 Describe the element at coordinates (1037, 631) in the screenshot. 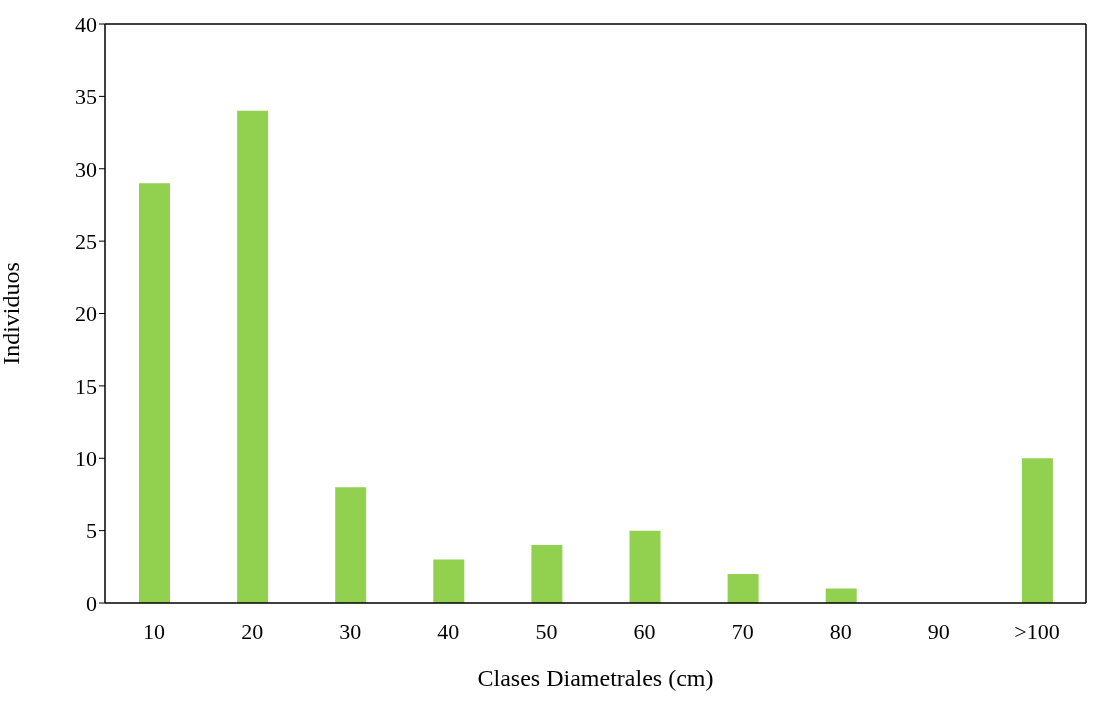

I see `x-tick-label: >100` at that location.